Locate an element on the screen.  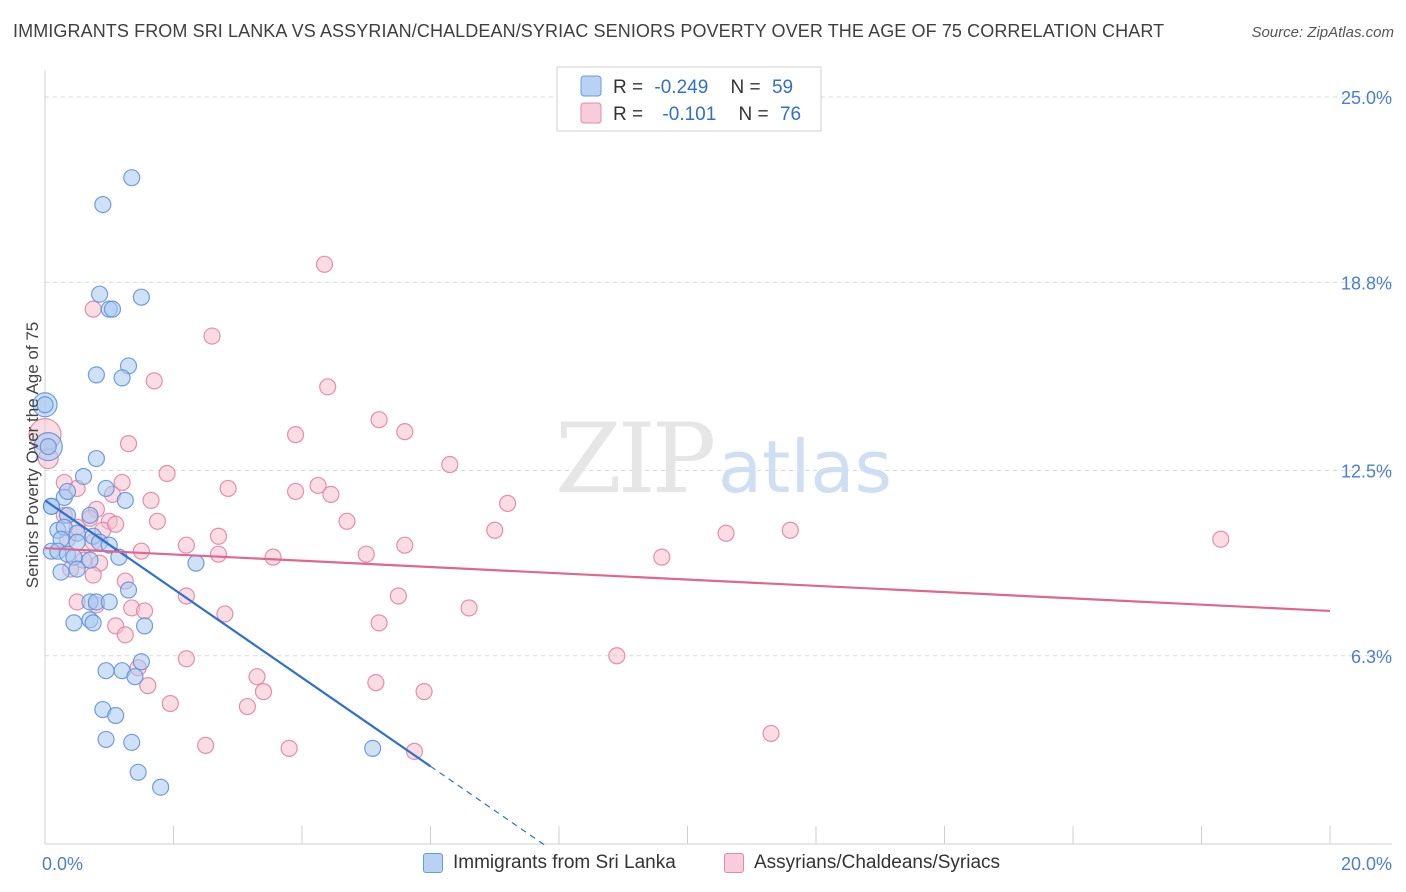
x-tick-labels: 0.0% 20.0% is located at coordinates (717, 864).